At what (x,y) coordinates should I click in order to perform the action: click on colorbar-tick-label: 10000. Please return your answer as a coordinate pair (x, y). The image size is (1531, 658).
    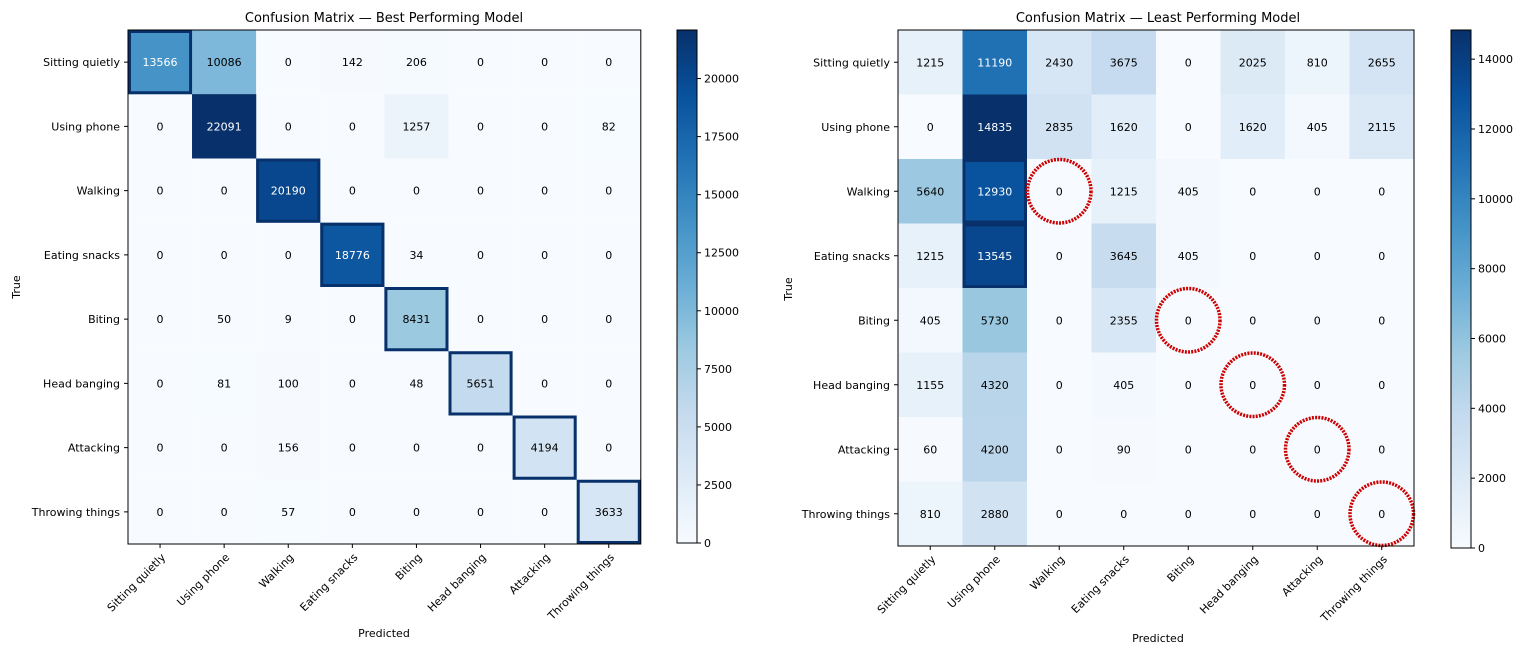
    Looking at the image, I should click on (721, 311).